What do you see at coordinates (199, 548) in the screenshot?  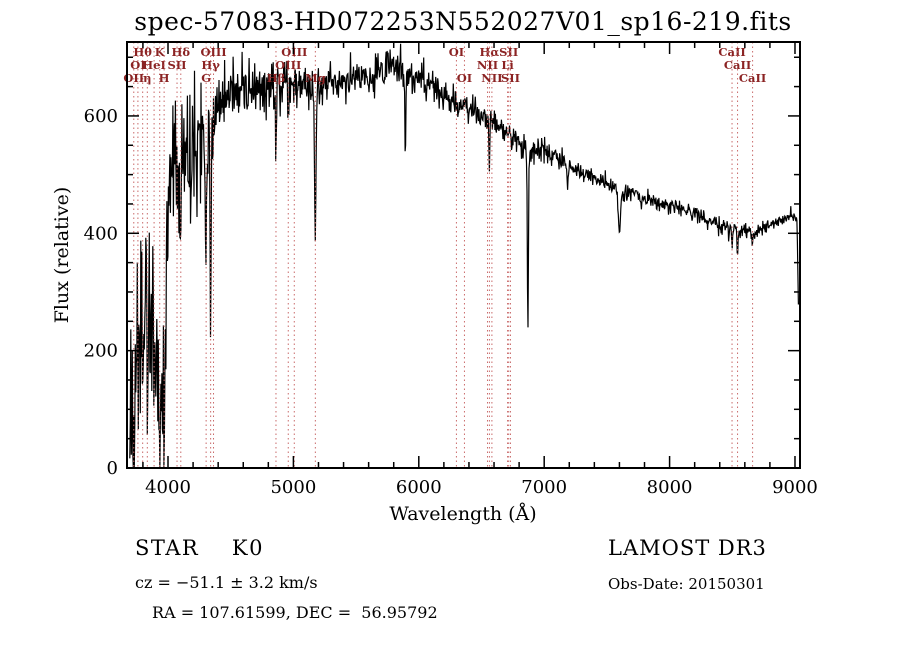 I see `object-class-label: STAR K0` at bounding box center [199, 548].